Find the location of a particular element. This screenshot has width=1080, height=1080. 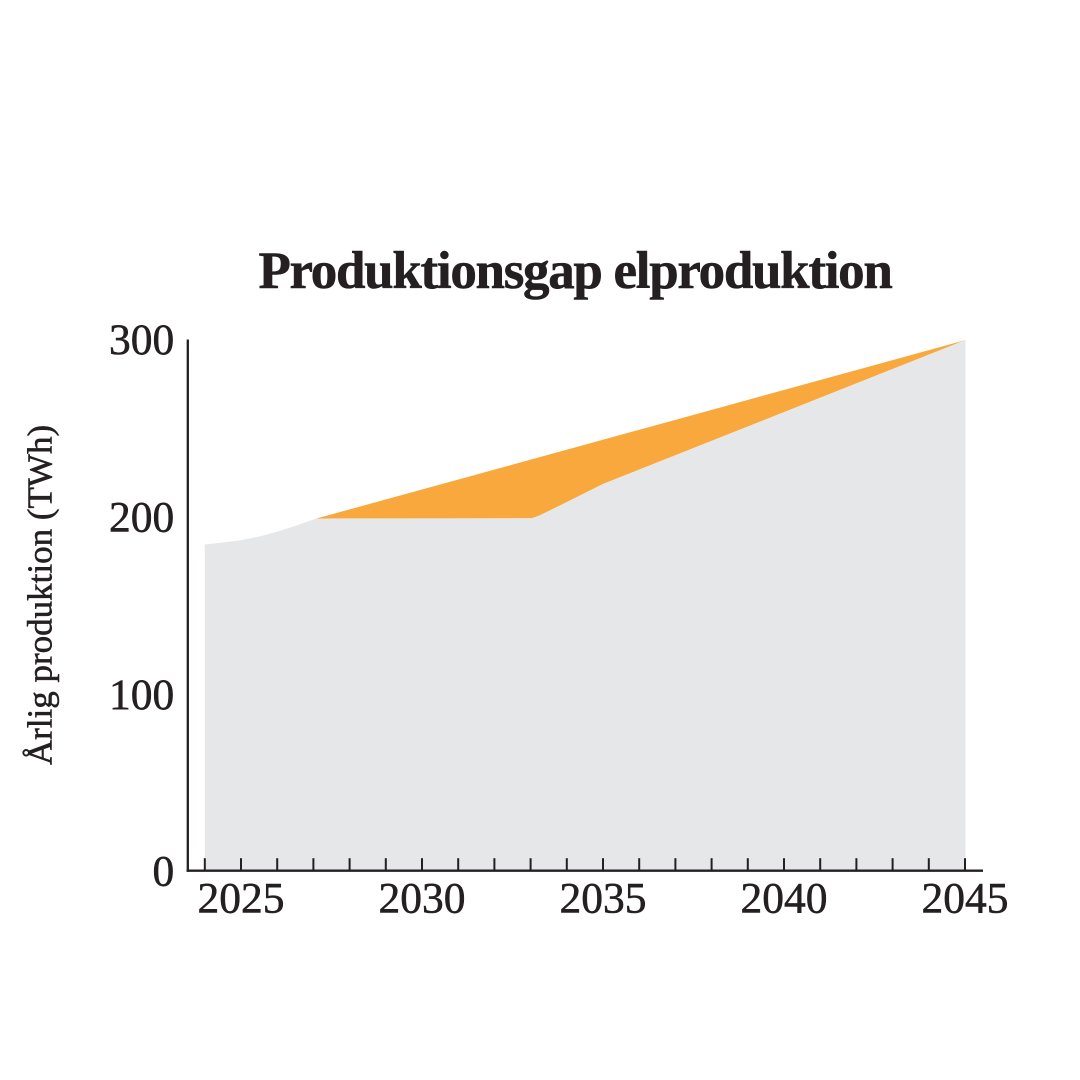

svg-text: 2045 is located at coordinates (965, 899).